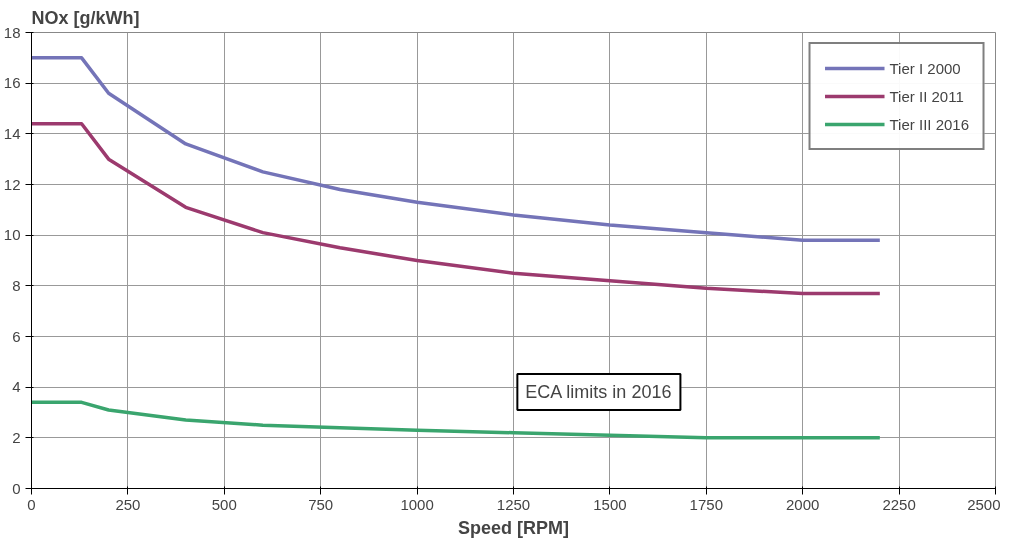 This screenshot has height=549, width=1012. Describe the element at coordinates (929, 124) in the screenshot. I see `legend-label: Tier III 2016` at that location.